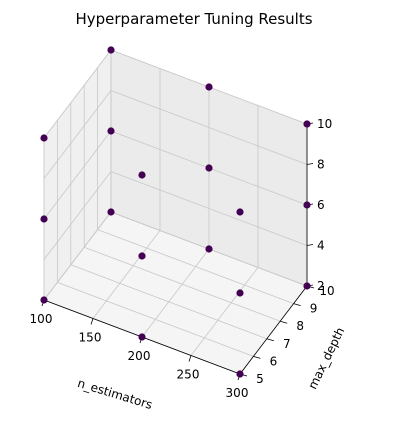  I want to click on x-axis-label: n_estimators, so click(115, 394).